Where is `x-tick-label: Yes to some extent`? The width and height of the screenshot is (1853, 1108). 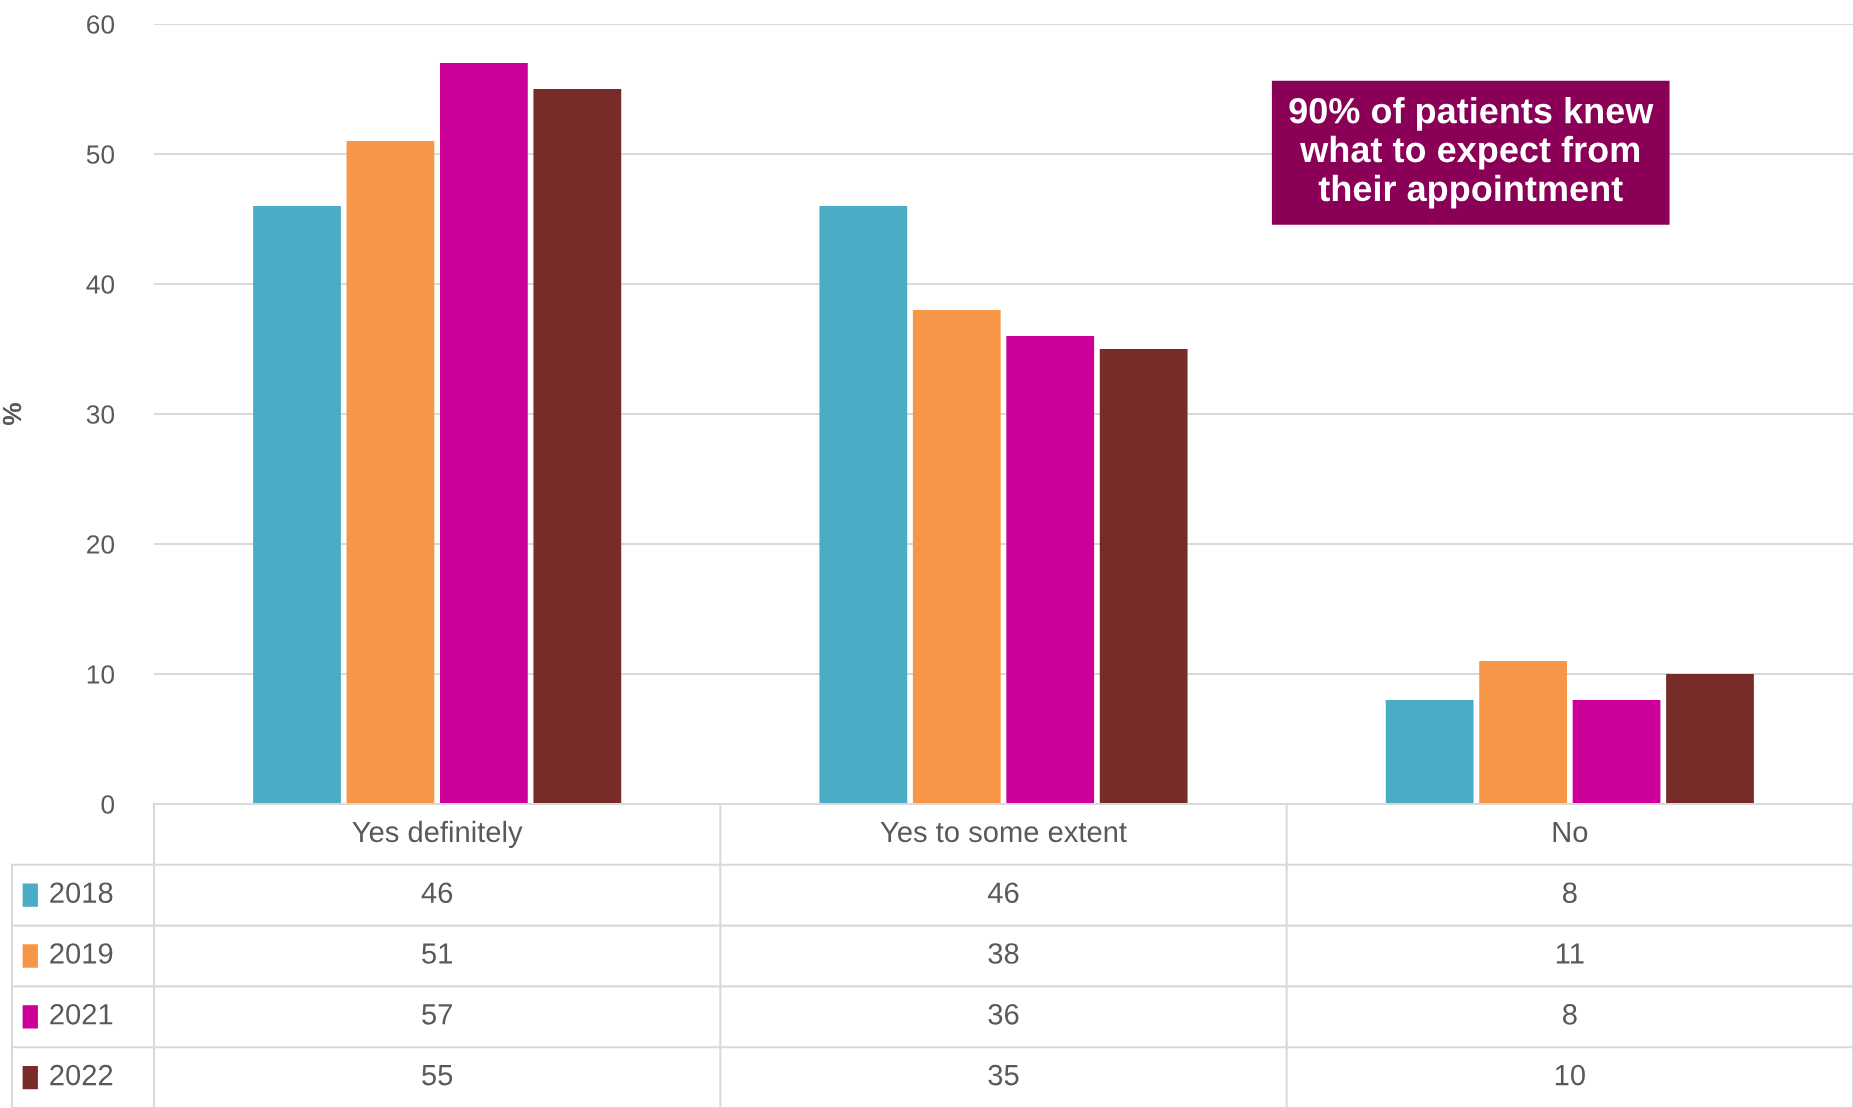 x-tick-label: Yes to some extent is located at coordinates (1003, 832).